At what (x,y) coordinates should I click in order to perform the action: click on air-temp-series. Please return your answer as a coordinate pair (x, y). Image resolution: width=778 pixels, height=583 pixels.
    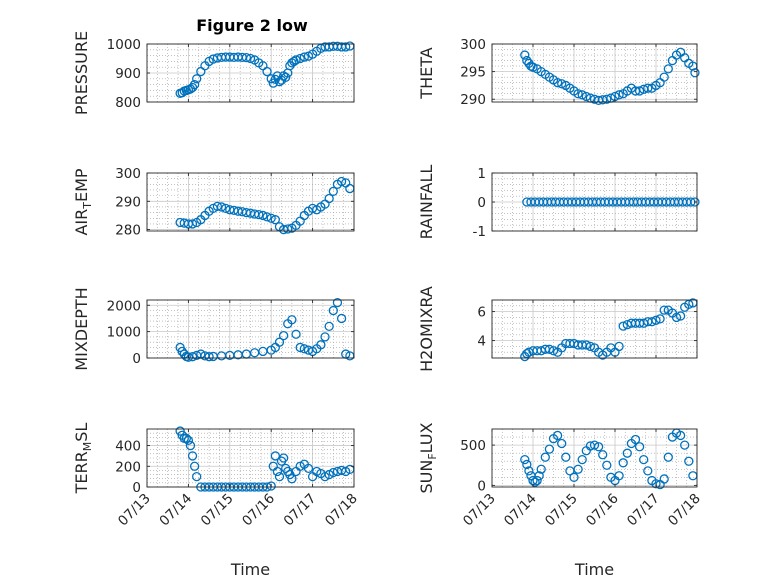
    Looking at the image, I should click on (265, 205).